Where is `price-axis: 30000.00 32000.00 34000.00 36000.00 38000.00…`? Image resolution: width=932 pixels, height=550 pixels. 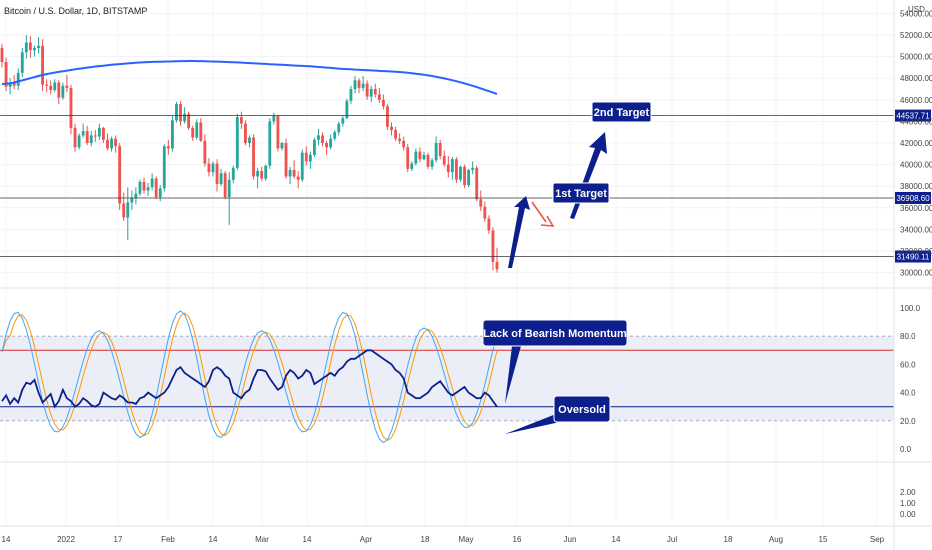 price-axis: 30000.00 32000.00 34000.00 36000.00 38000.00… is located at coordinates (916, 264).